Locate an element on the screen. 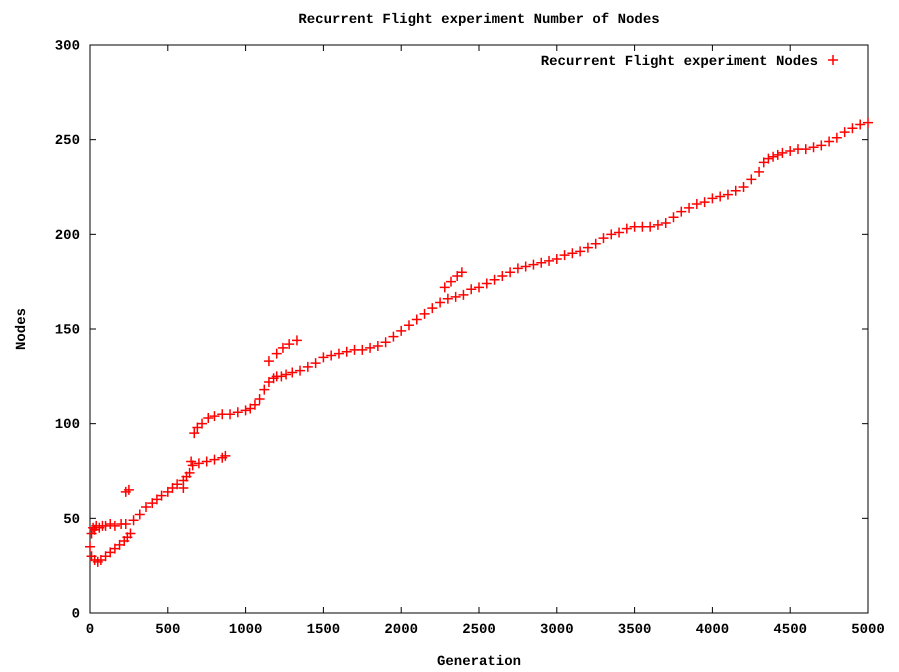  x-tick-label: 2000 is located at coordinates (401, 630).